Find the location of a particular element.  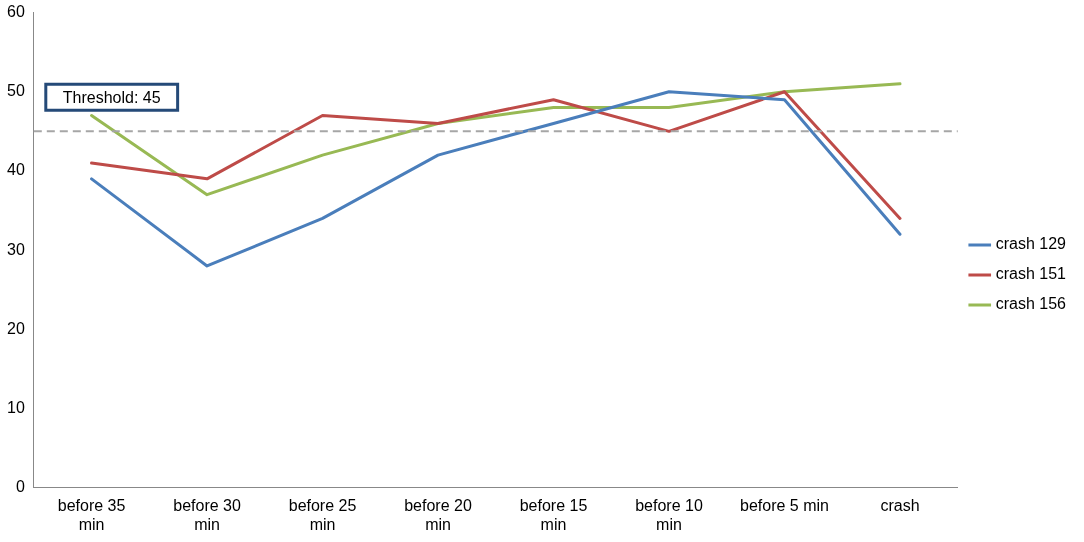

y-tick-label: 30 is located at coordinates (16, 249).